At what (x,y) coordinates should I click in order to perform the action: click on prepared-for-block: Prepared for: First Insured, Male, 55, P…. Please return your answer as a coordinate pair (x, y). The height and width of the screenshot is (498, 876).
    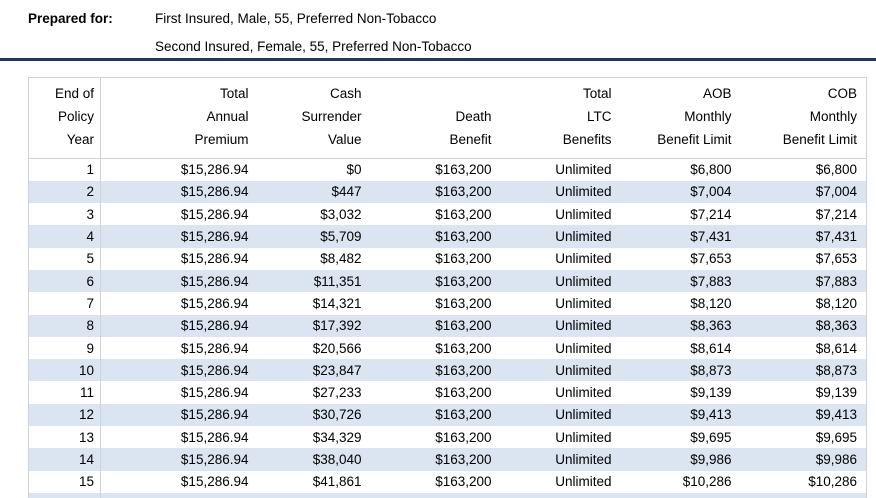
    Looking at the image, I should click on (250, 30).